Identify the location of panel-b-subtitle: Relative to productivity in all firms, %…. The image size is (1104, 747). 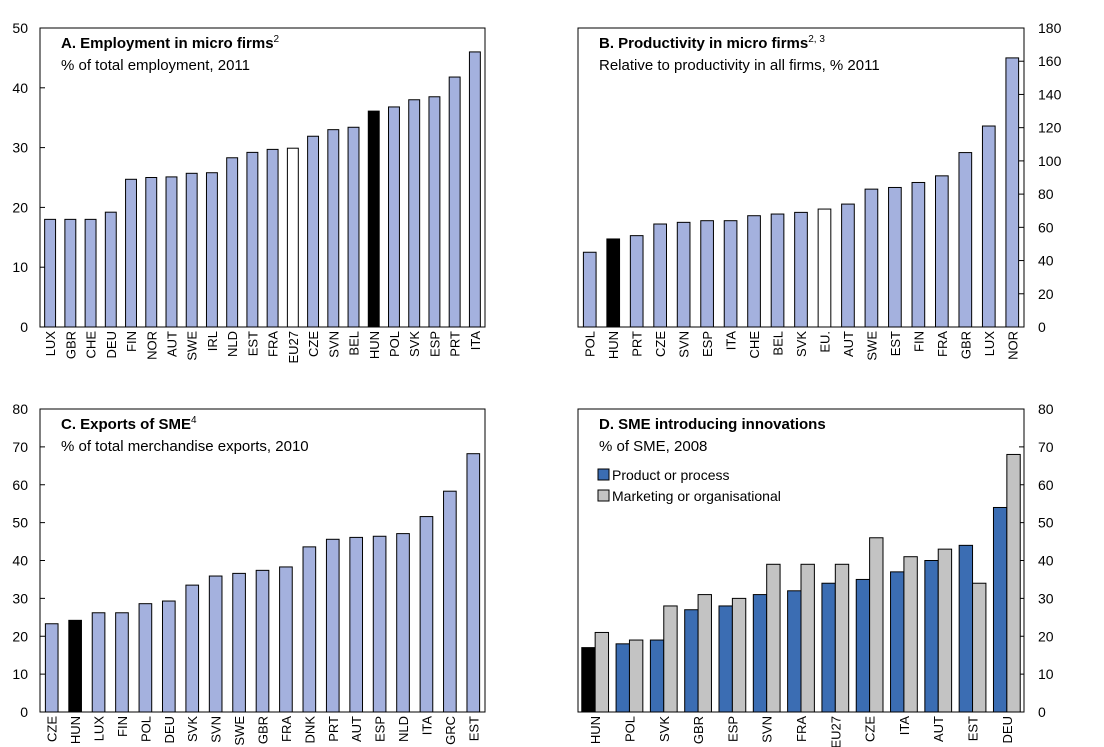
(739, 65).